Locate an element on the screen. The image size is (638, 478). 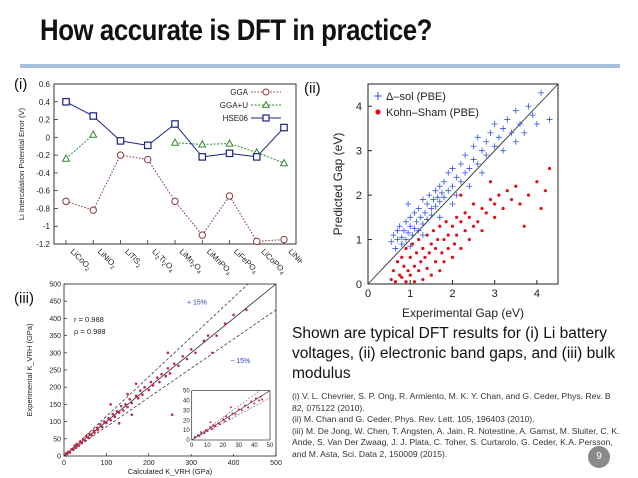
x-tick-label: LiTiS2 is located at coordinates (133, 258).